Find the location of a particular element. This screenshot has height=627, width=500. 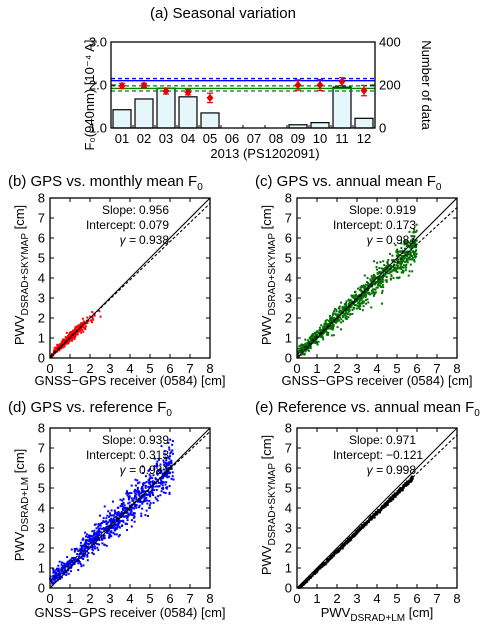

month-label: 05 is located at coordinates (210, 138).